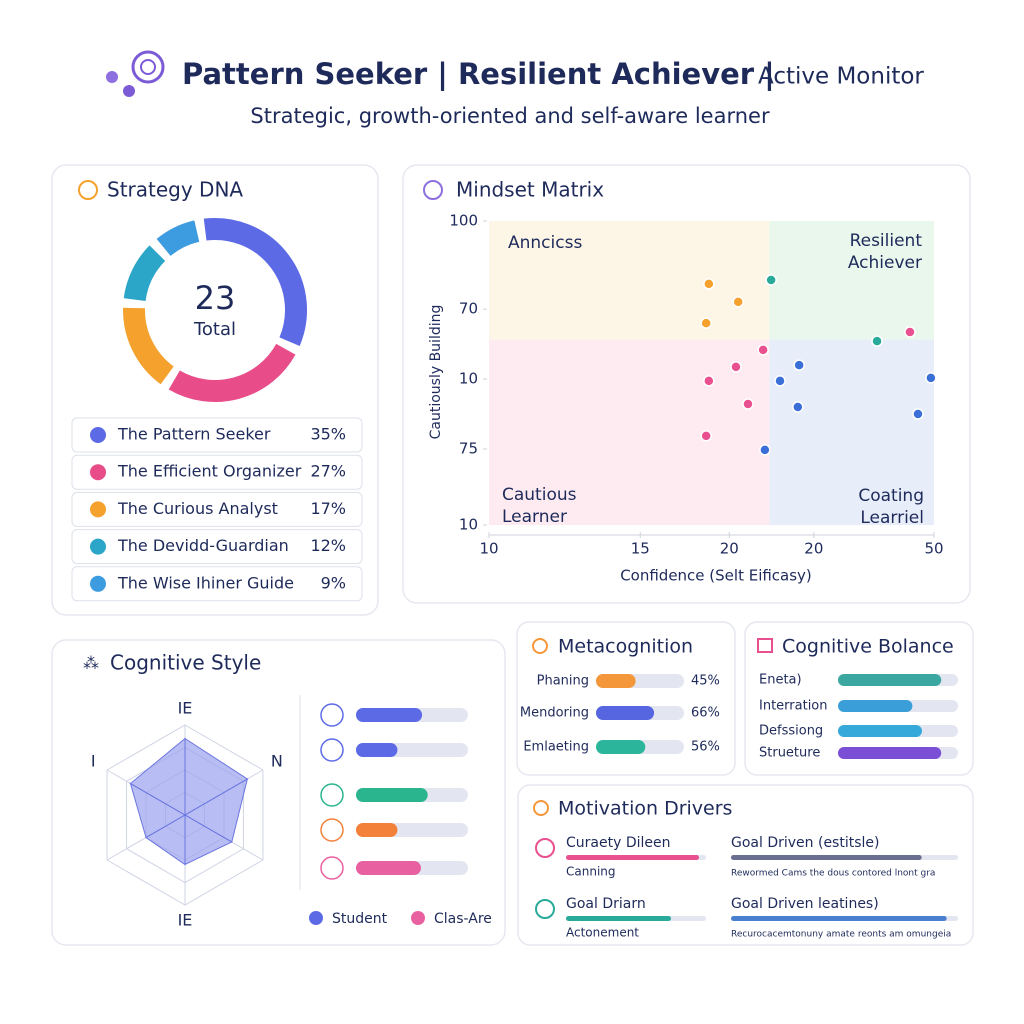 The image size is (1024, 1024). Describe the element at coordinates (157, 776) in the screenshot. I see `radar-area` at that location.